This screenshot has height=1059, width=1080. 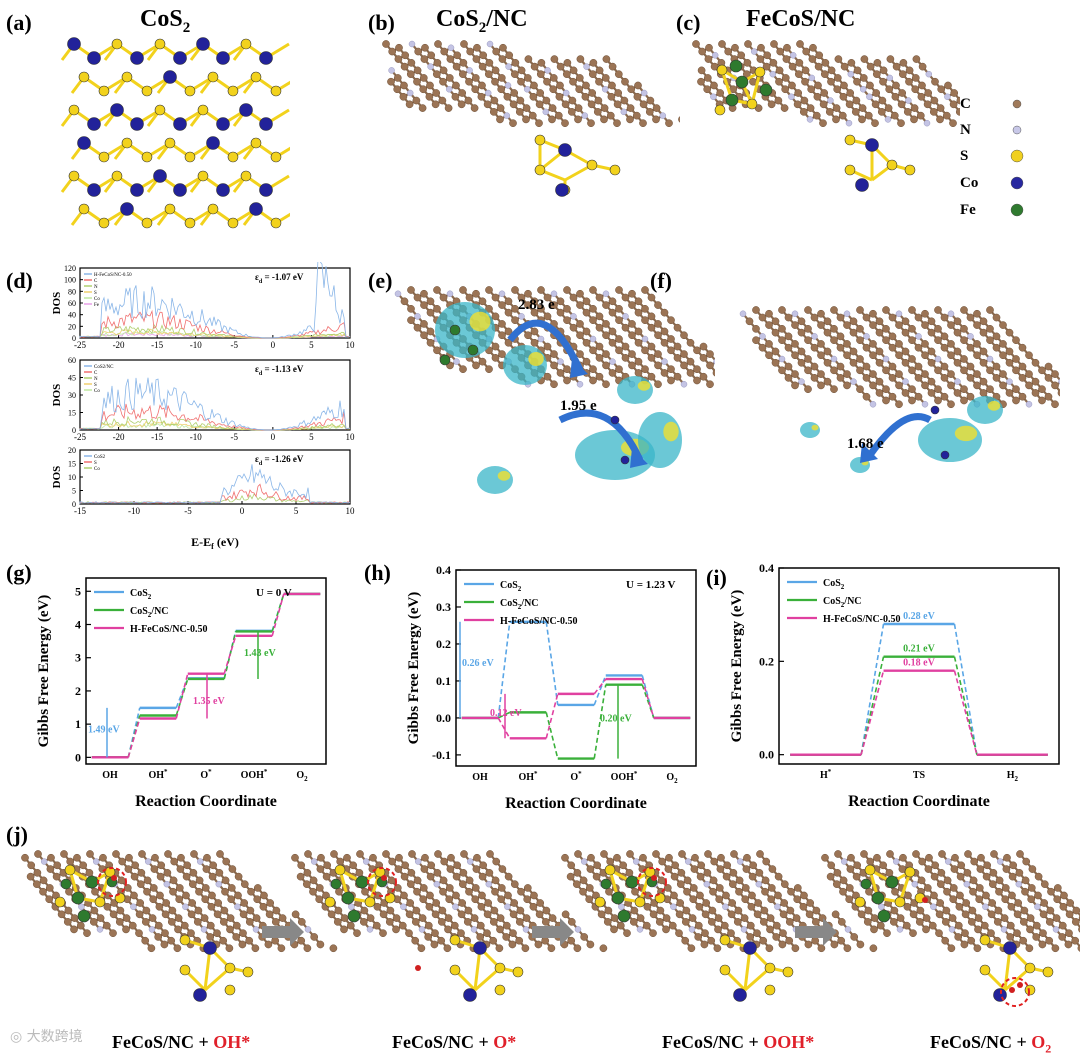 What do you see at coordinates (865, 444) in the screenshot?
I see `charge-f-value: 1.68 e` at bounding box center [865, 444].